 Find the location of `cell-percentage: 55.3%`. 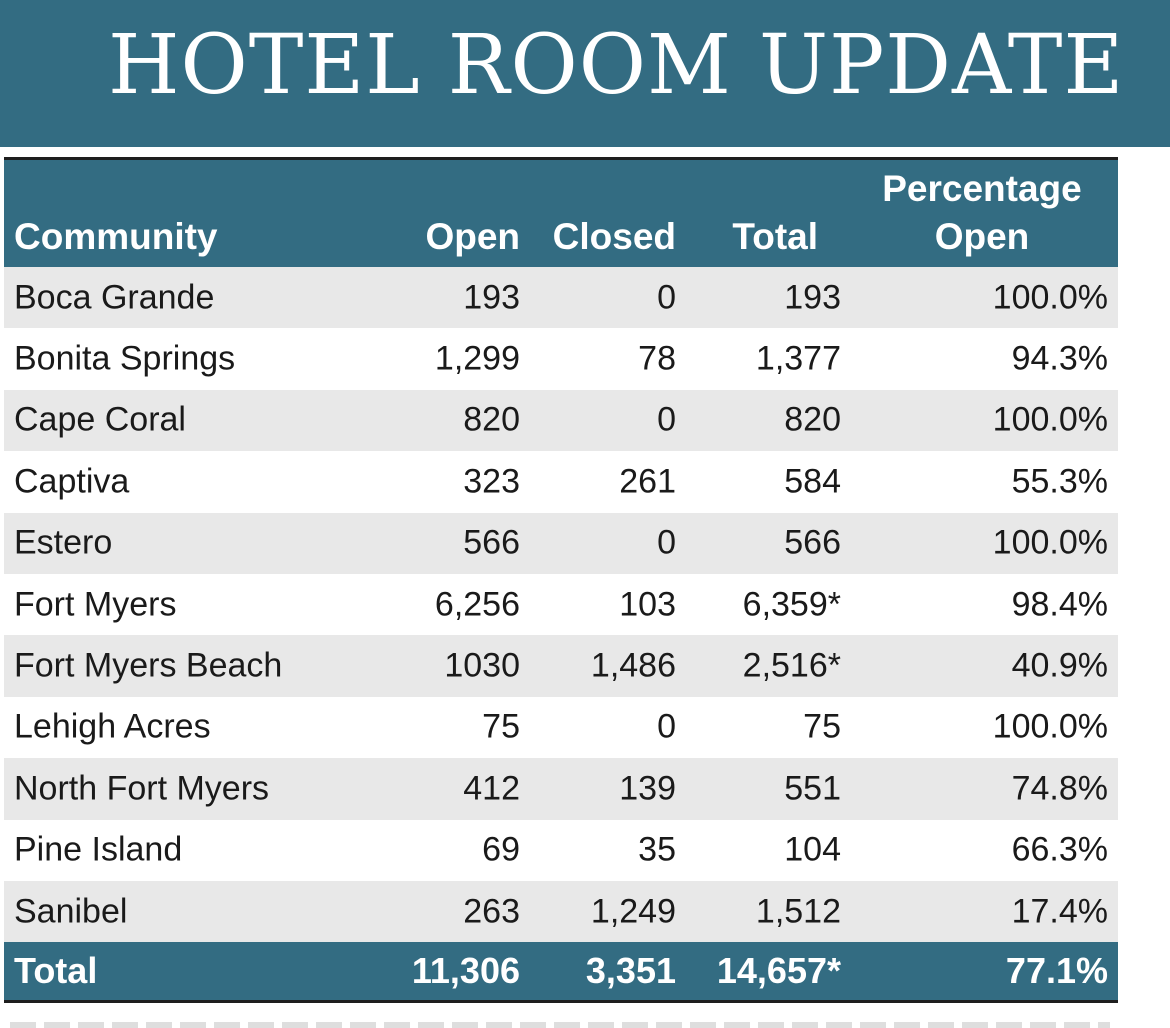

cell-percentage: 55.3% is located at coordinates (1059, 481).